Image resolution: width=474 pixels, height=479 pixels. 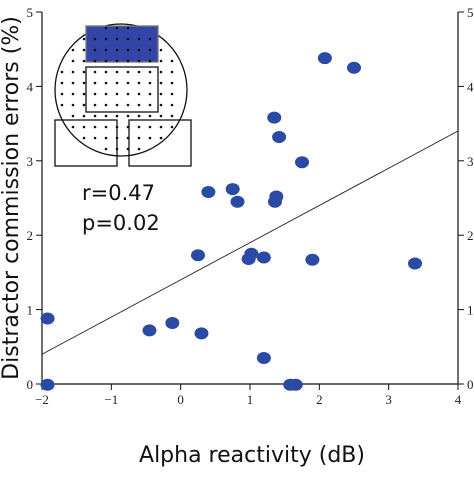 What do you see at coordinates (30, 235) in the screenshot?
I see `y-tick-label: 2` at bounding box center [30, 235].